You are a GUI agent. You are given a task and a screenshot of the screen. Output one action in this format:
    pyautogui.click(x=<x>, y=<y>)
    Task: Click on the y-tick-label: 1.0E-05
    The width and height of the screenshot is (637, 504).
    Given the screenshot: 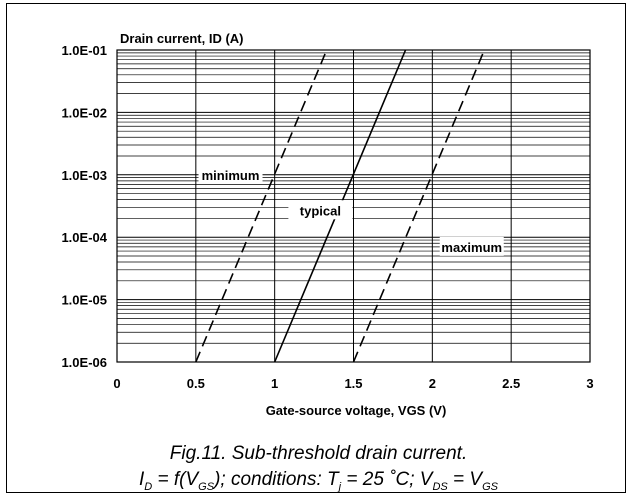 What is the action you would take?
    pyautogui.click(x=84, y=300)
    